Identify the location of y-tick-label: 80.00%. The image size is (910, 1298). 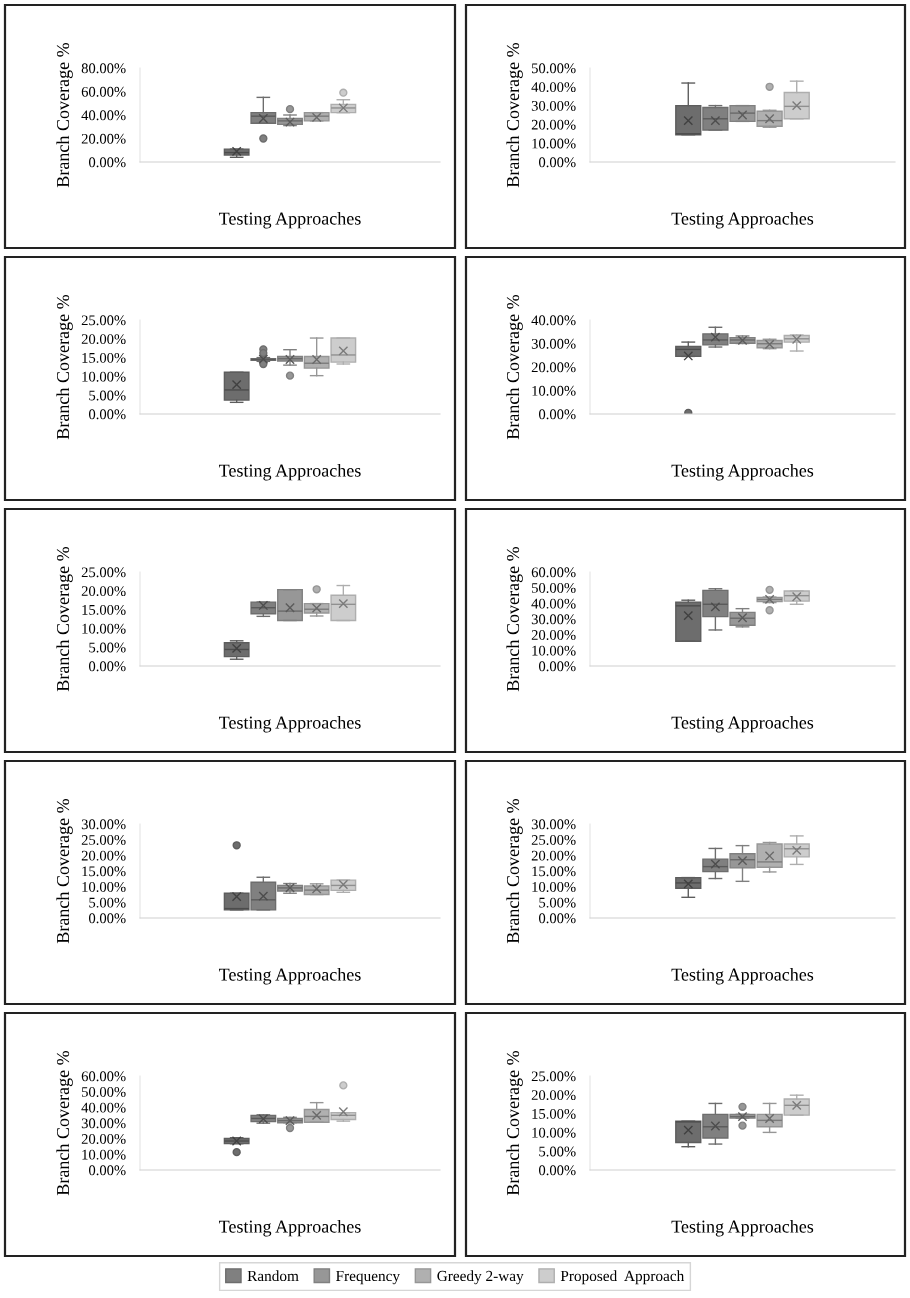
(103, 68).